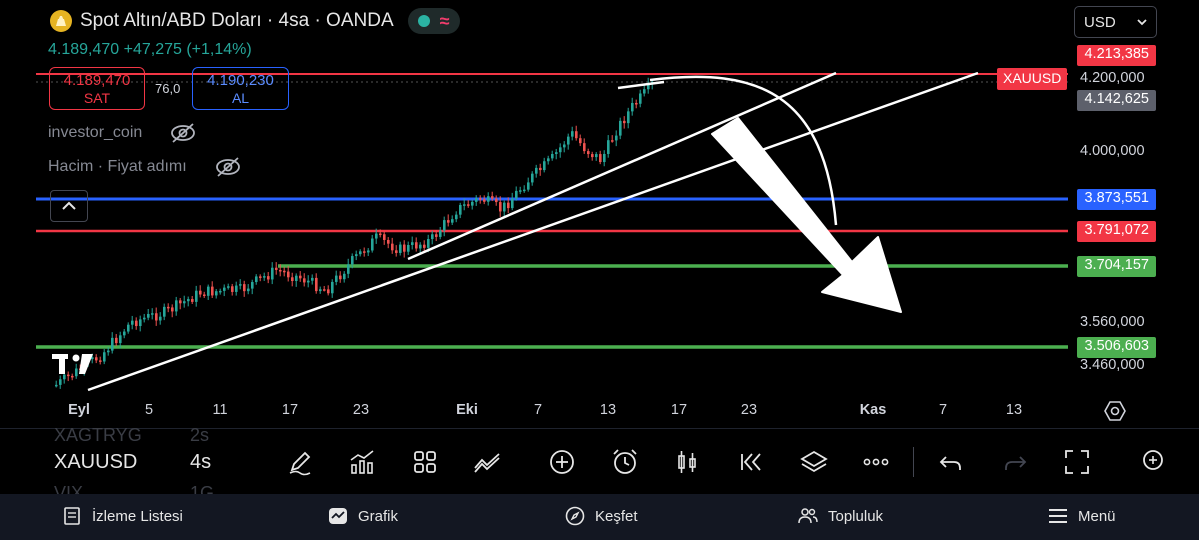 The image size is (1199, 540). Describe the element at coordinates (625, 462) in the screenshot. I see `alarm-icon` at that location.